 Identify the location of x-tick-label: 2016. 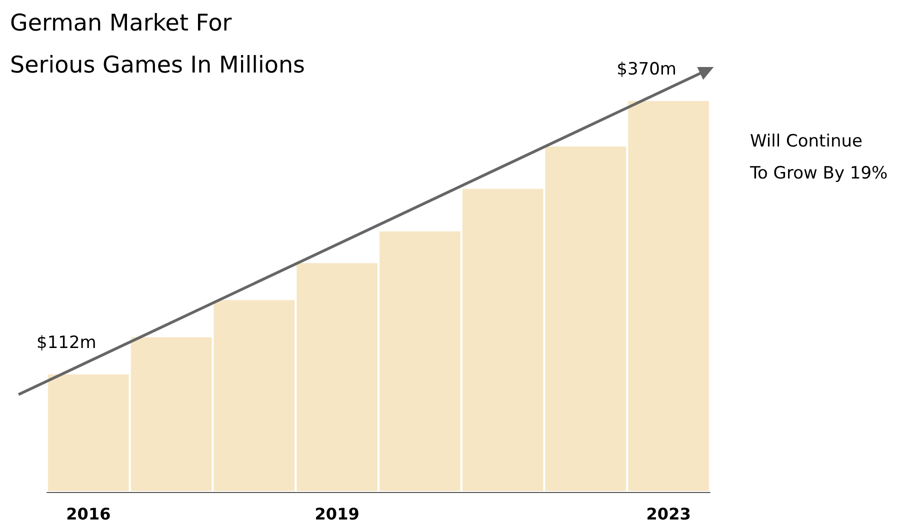
(88, 514).